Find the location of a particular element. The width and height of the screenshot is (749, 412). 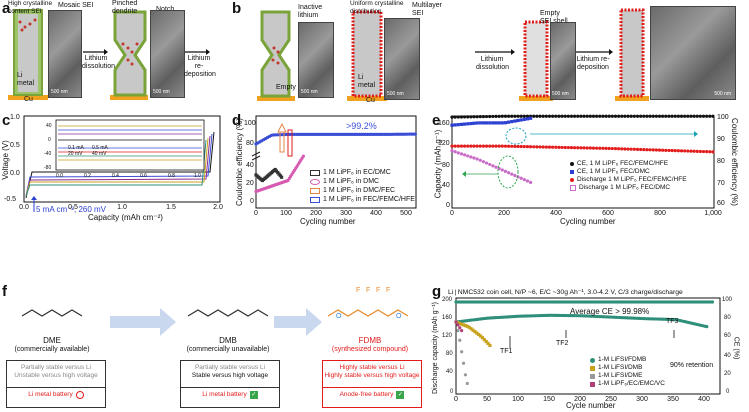

label-inactive-li: Inactive lithium is located at coordinates (310, 11).